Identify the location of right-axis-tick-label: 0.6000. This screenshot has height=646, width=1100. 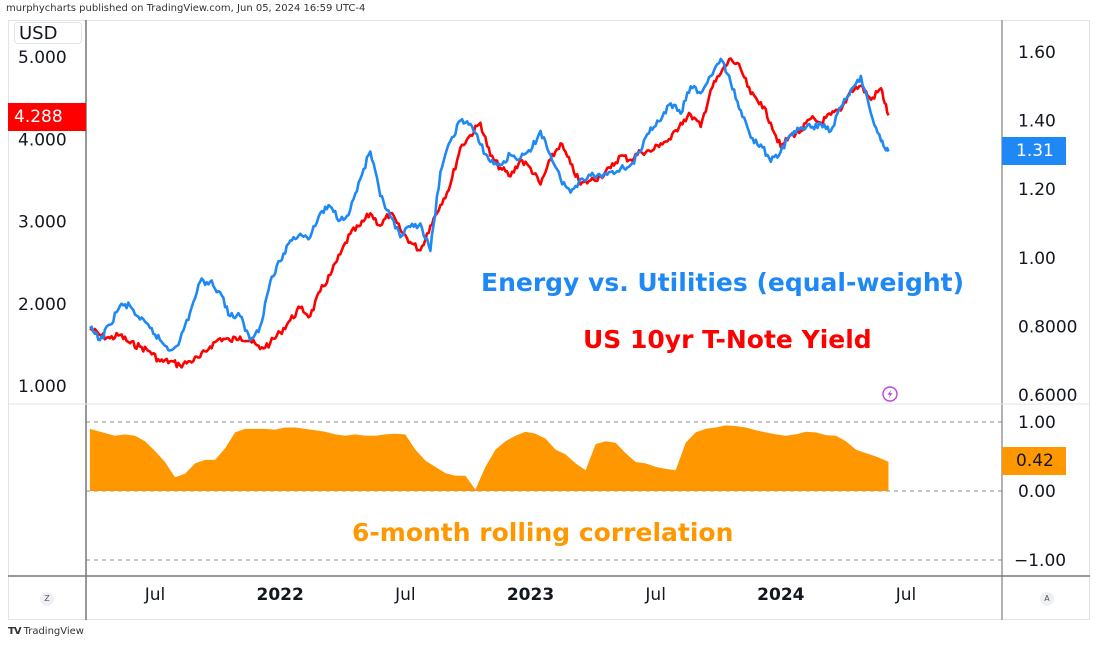
(1047, 396).